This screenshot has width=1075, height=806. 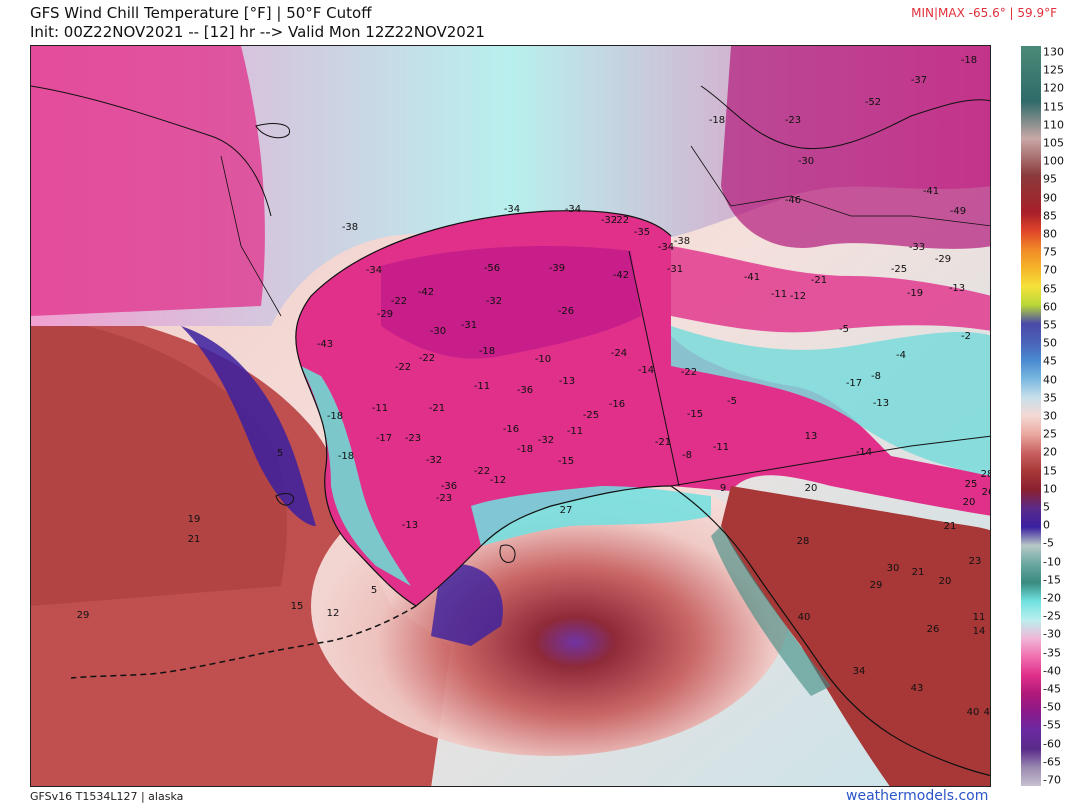 What do you see at coordinates (1052, 780) in the screenshot?
I see `colorbar-tick: -70` at bounding box center [1052, 780].